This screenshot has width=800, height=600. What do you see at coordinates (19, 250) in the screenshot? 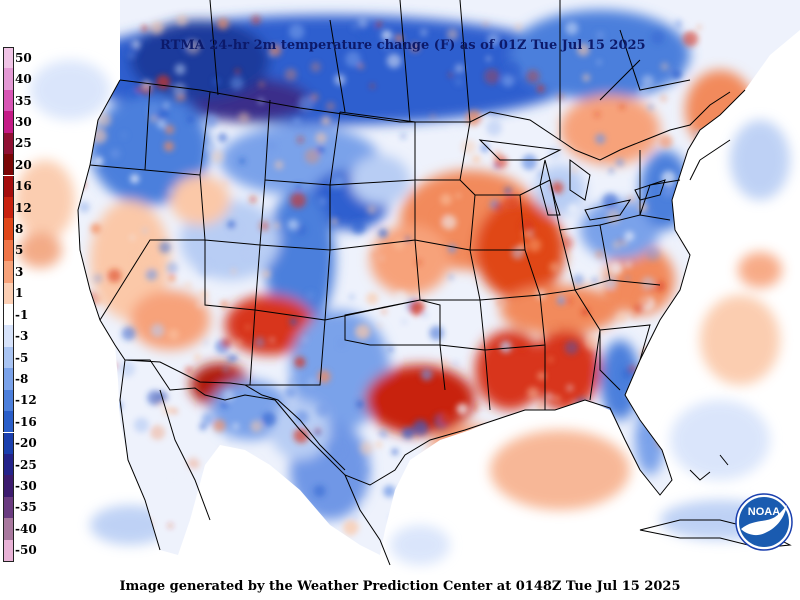
I see `colorbar-label: 5` at bounding box center [19, 250].